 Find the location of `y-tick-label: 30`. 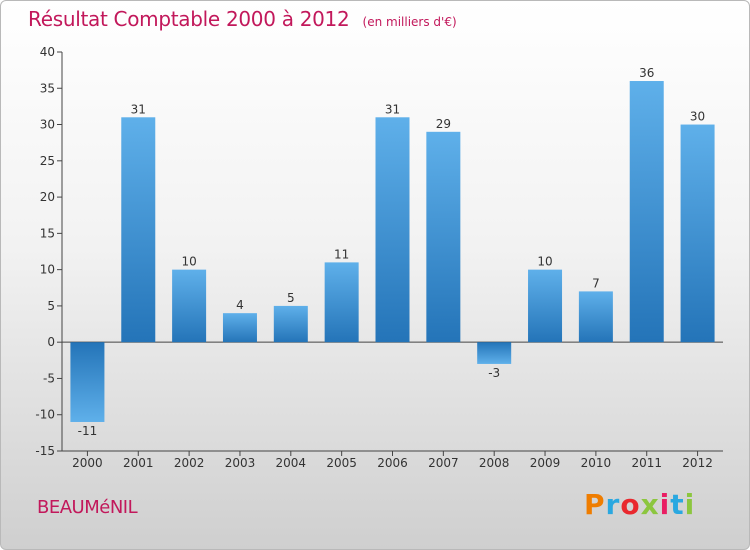

y-tick-label: 30 is located at coordinates (47, 125).